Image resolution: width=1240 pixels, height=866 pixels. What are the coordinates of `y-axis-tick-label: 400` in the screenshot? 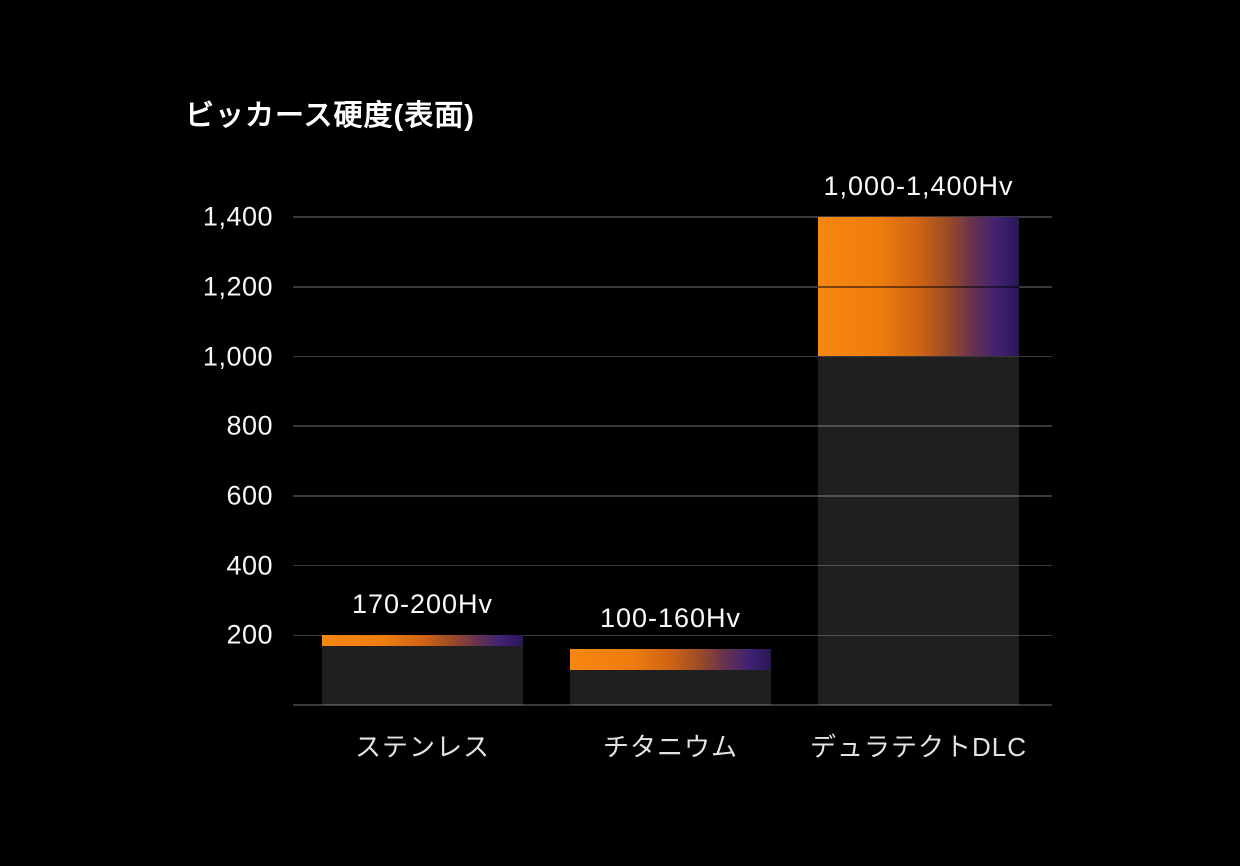 It's located at (249, 565).